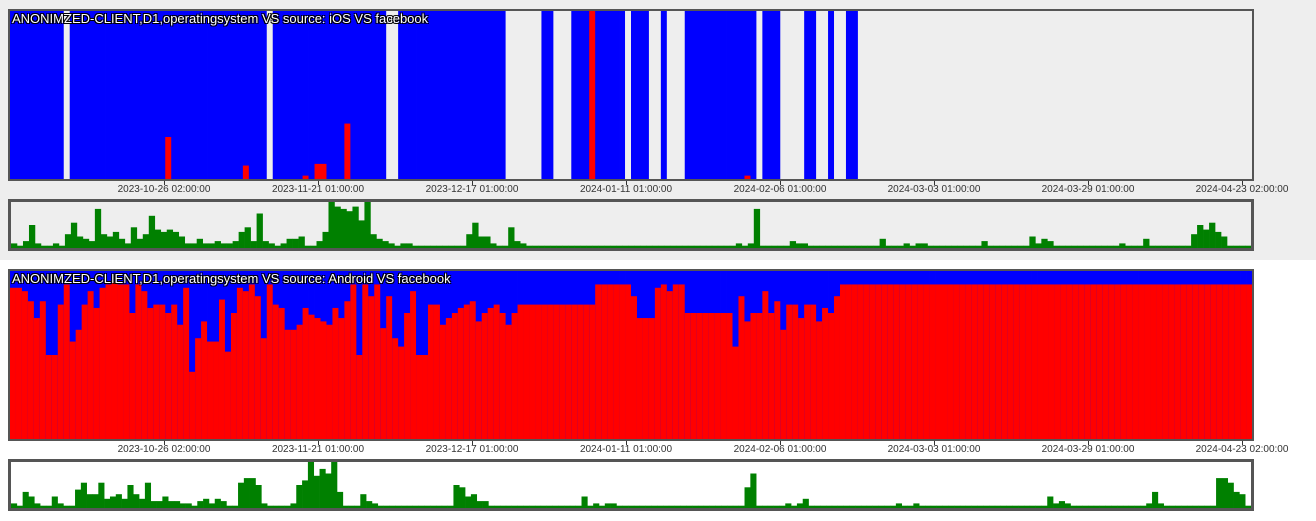  Describe the element at coordinates (631, 485) in the screenshot. I see `volume-chart-android` at that location.